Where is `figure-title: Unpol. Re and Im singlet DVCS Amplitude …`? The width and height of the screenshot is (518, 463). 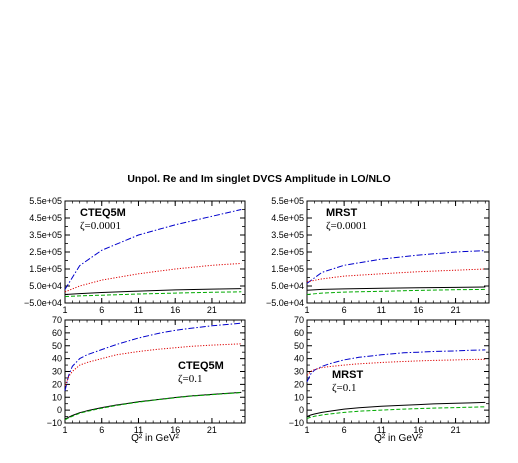 figure-title: Unpol. Re and Im singlet DVCS Amplitude … is located at coordinates (258, 179).